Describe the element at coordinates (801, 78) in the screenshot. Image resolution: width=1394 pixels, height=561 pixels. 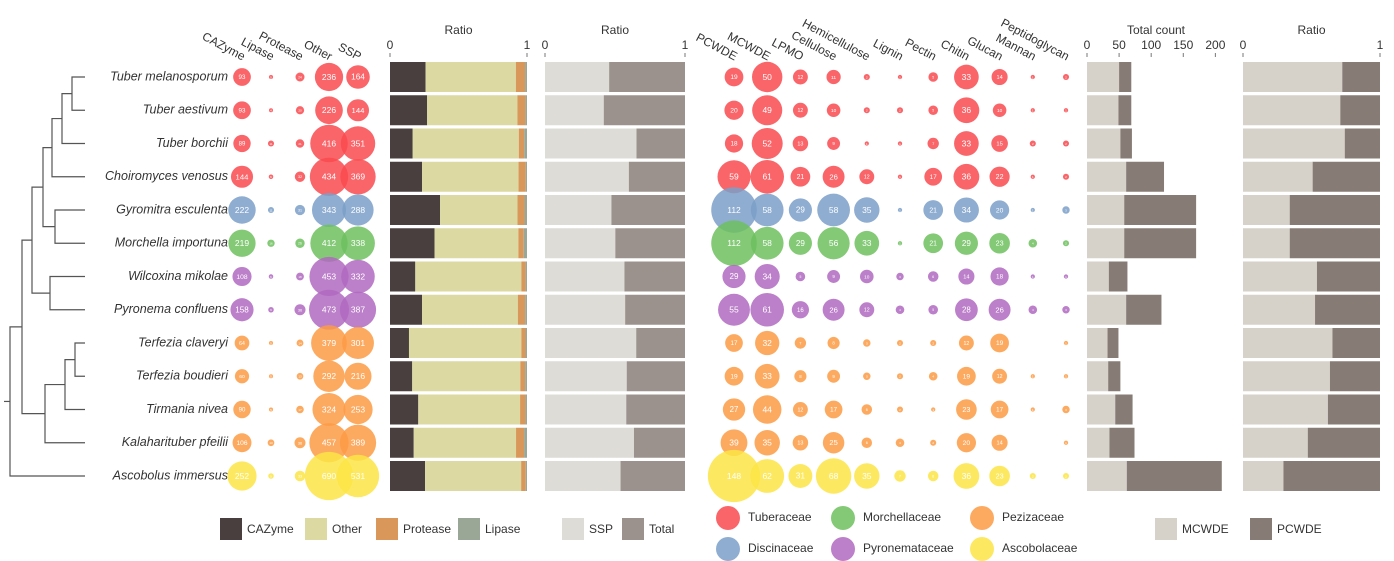
I see `bubble-label: 12` at that location.